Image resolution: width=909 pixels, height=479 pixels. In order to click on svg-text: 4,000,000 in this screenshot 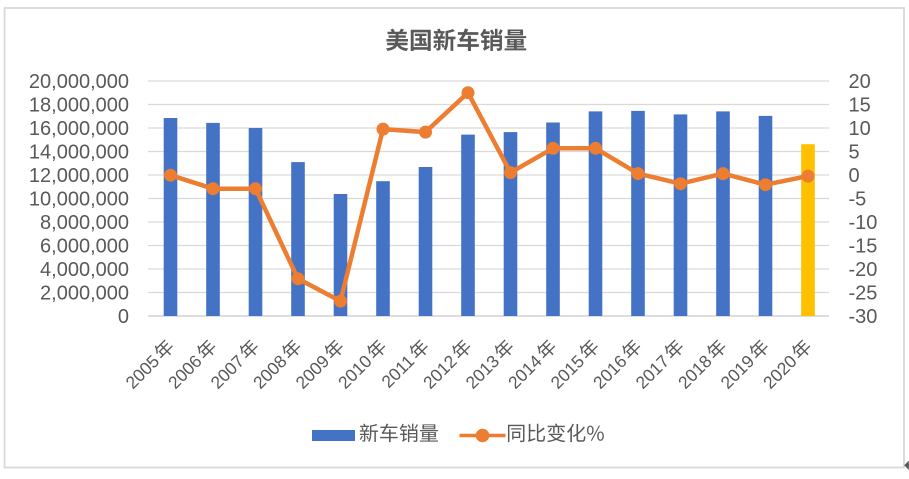, I will do `click(84, 270)`.